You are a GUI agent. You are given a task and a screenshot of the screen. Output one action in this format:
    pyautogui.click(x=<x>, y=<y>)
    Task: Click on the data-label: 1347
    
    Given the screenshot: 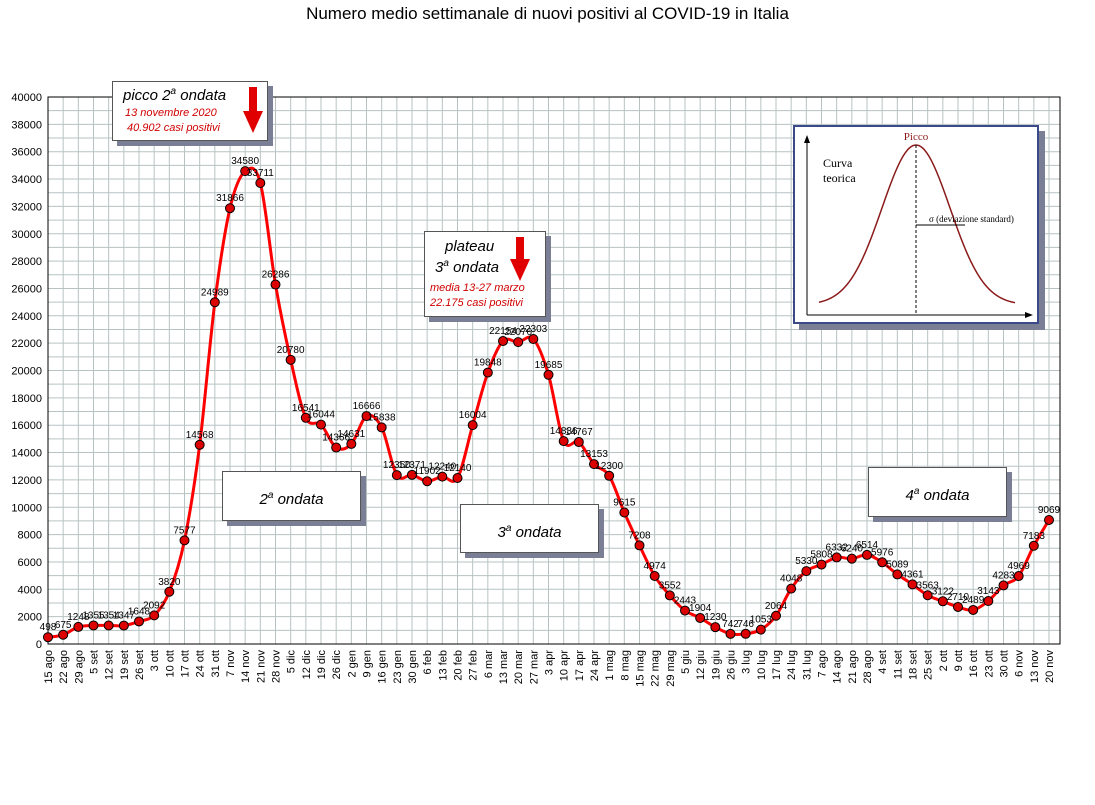 What is the action you would take?
    pyautogui.click(x=124, y=616)
    